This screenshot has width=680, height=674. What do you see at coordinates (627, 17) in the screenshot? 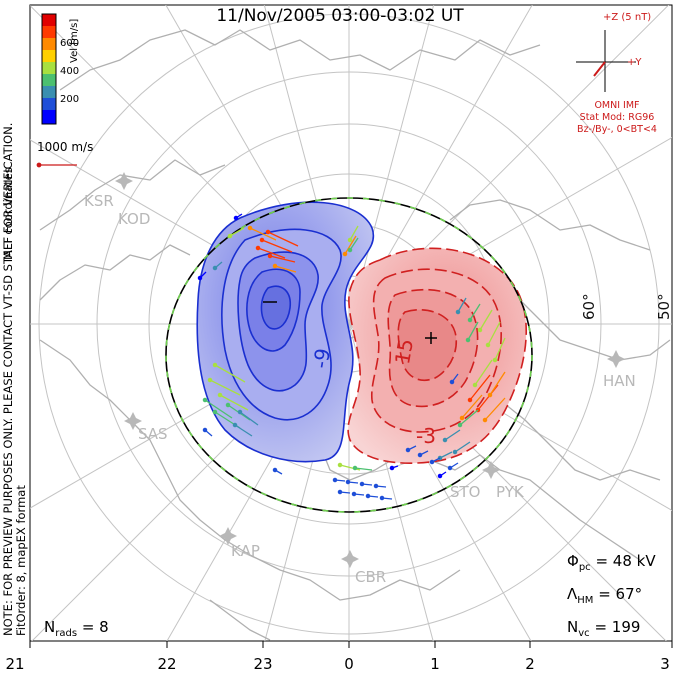
I see `imf-z-label: +Z (5 nT)` at bounding box center [627, 17].